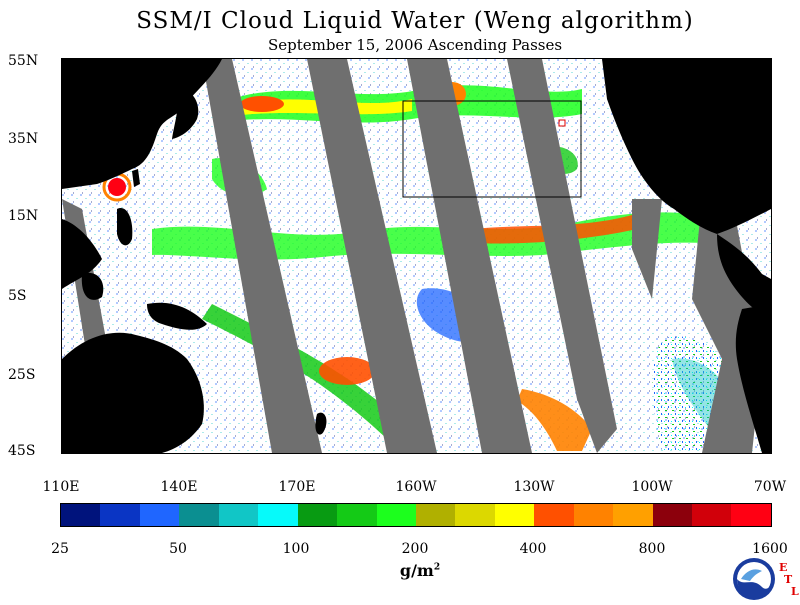  Describe the element at coordinates (554, 420) in the screenshot. I see `cloud-band-southeast` at that location.